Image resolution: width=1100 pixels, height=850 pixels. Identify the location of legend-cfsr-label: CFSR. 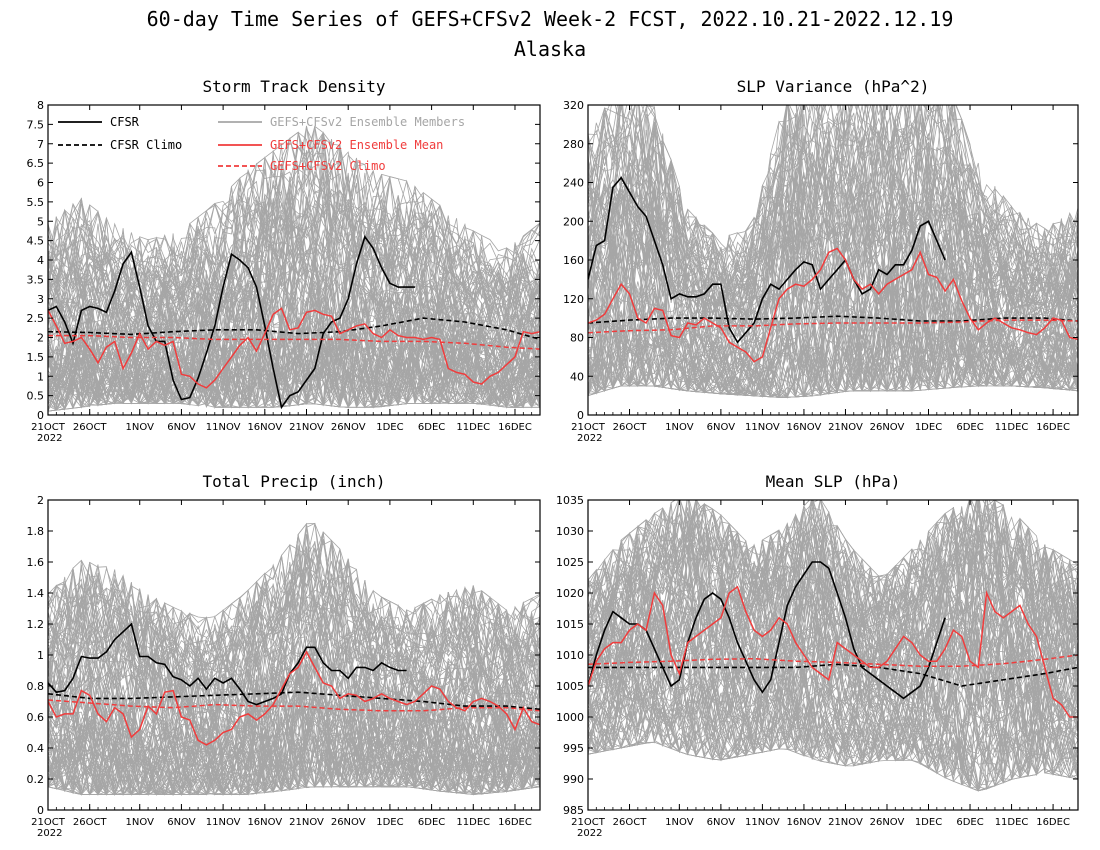
(125, 122).